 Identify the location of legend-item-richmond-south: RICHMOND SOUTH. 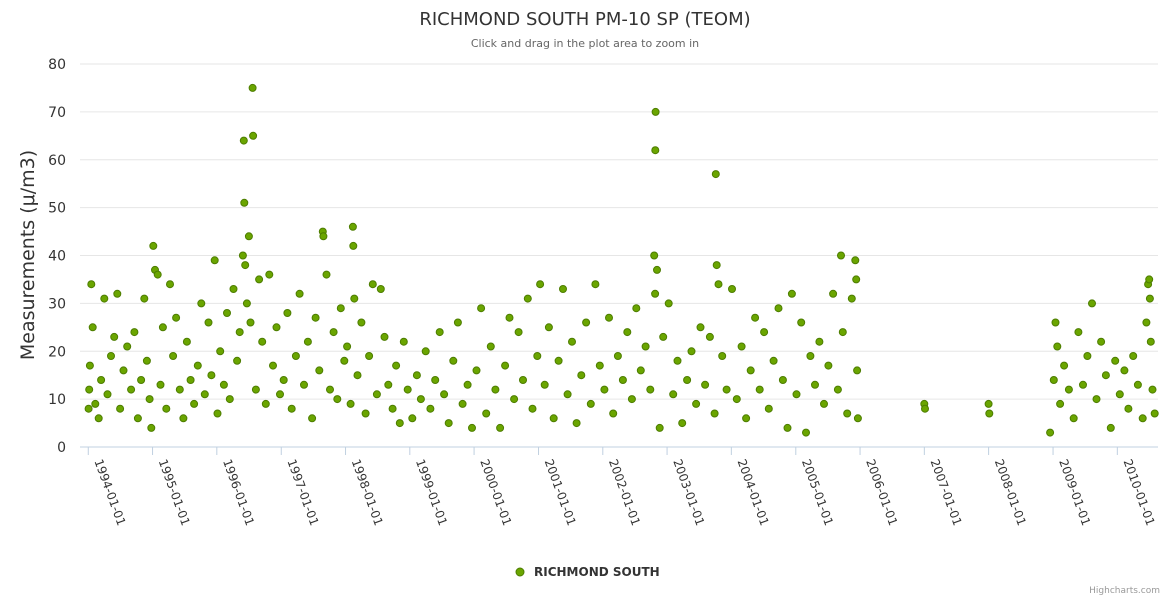
(587, 572).